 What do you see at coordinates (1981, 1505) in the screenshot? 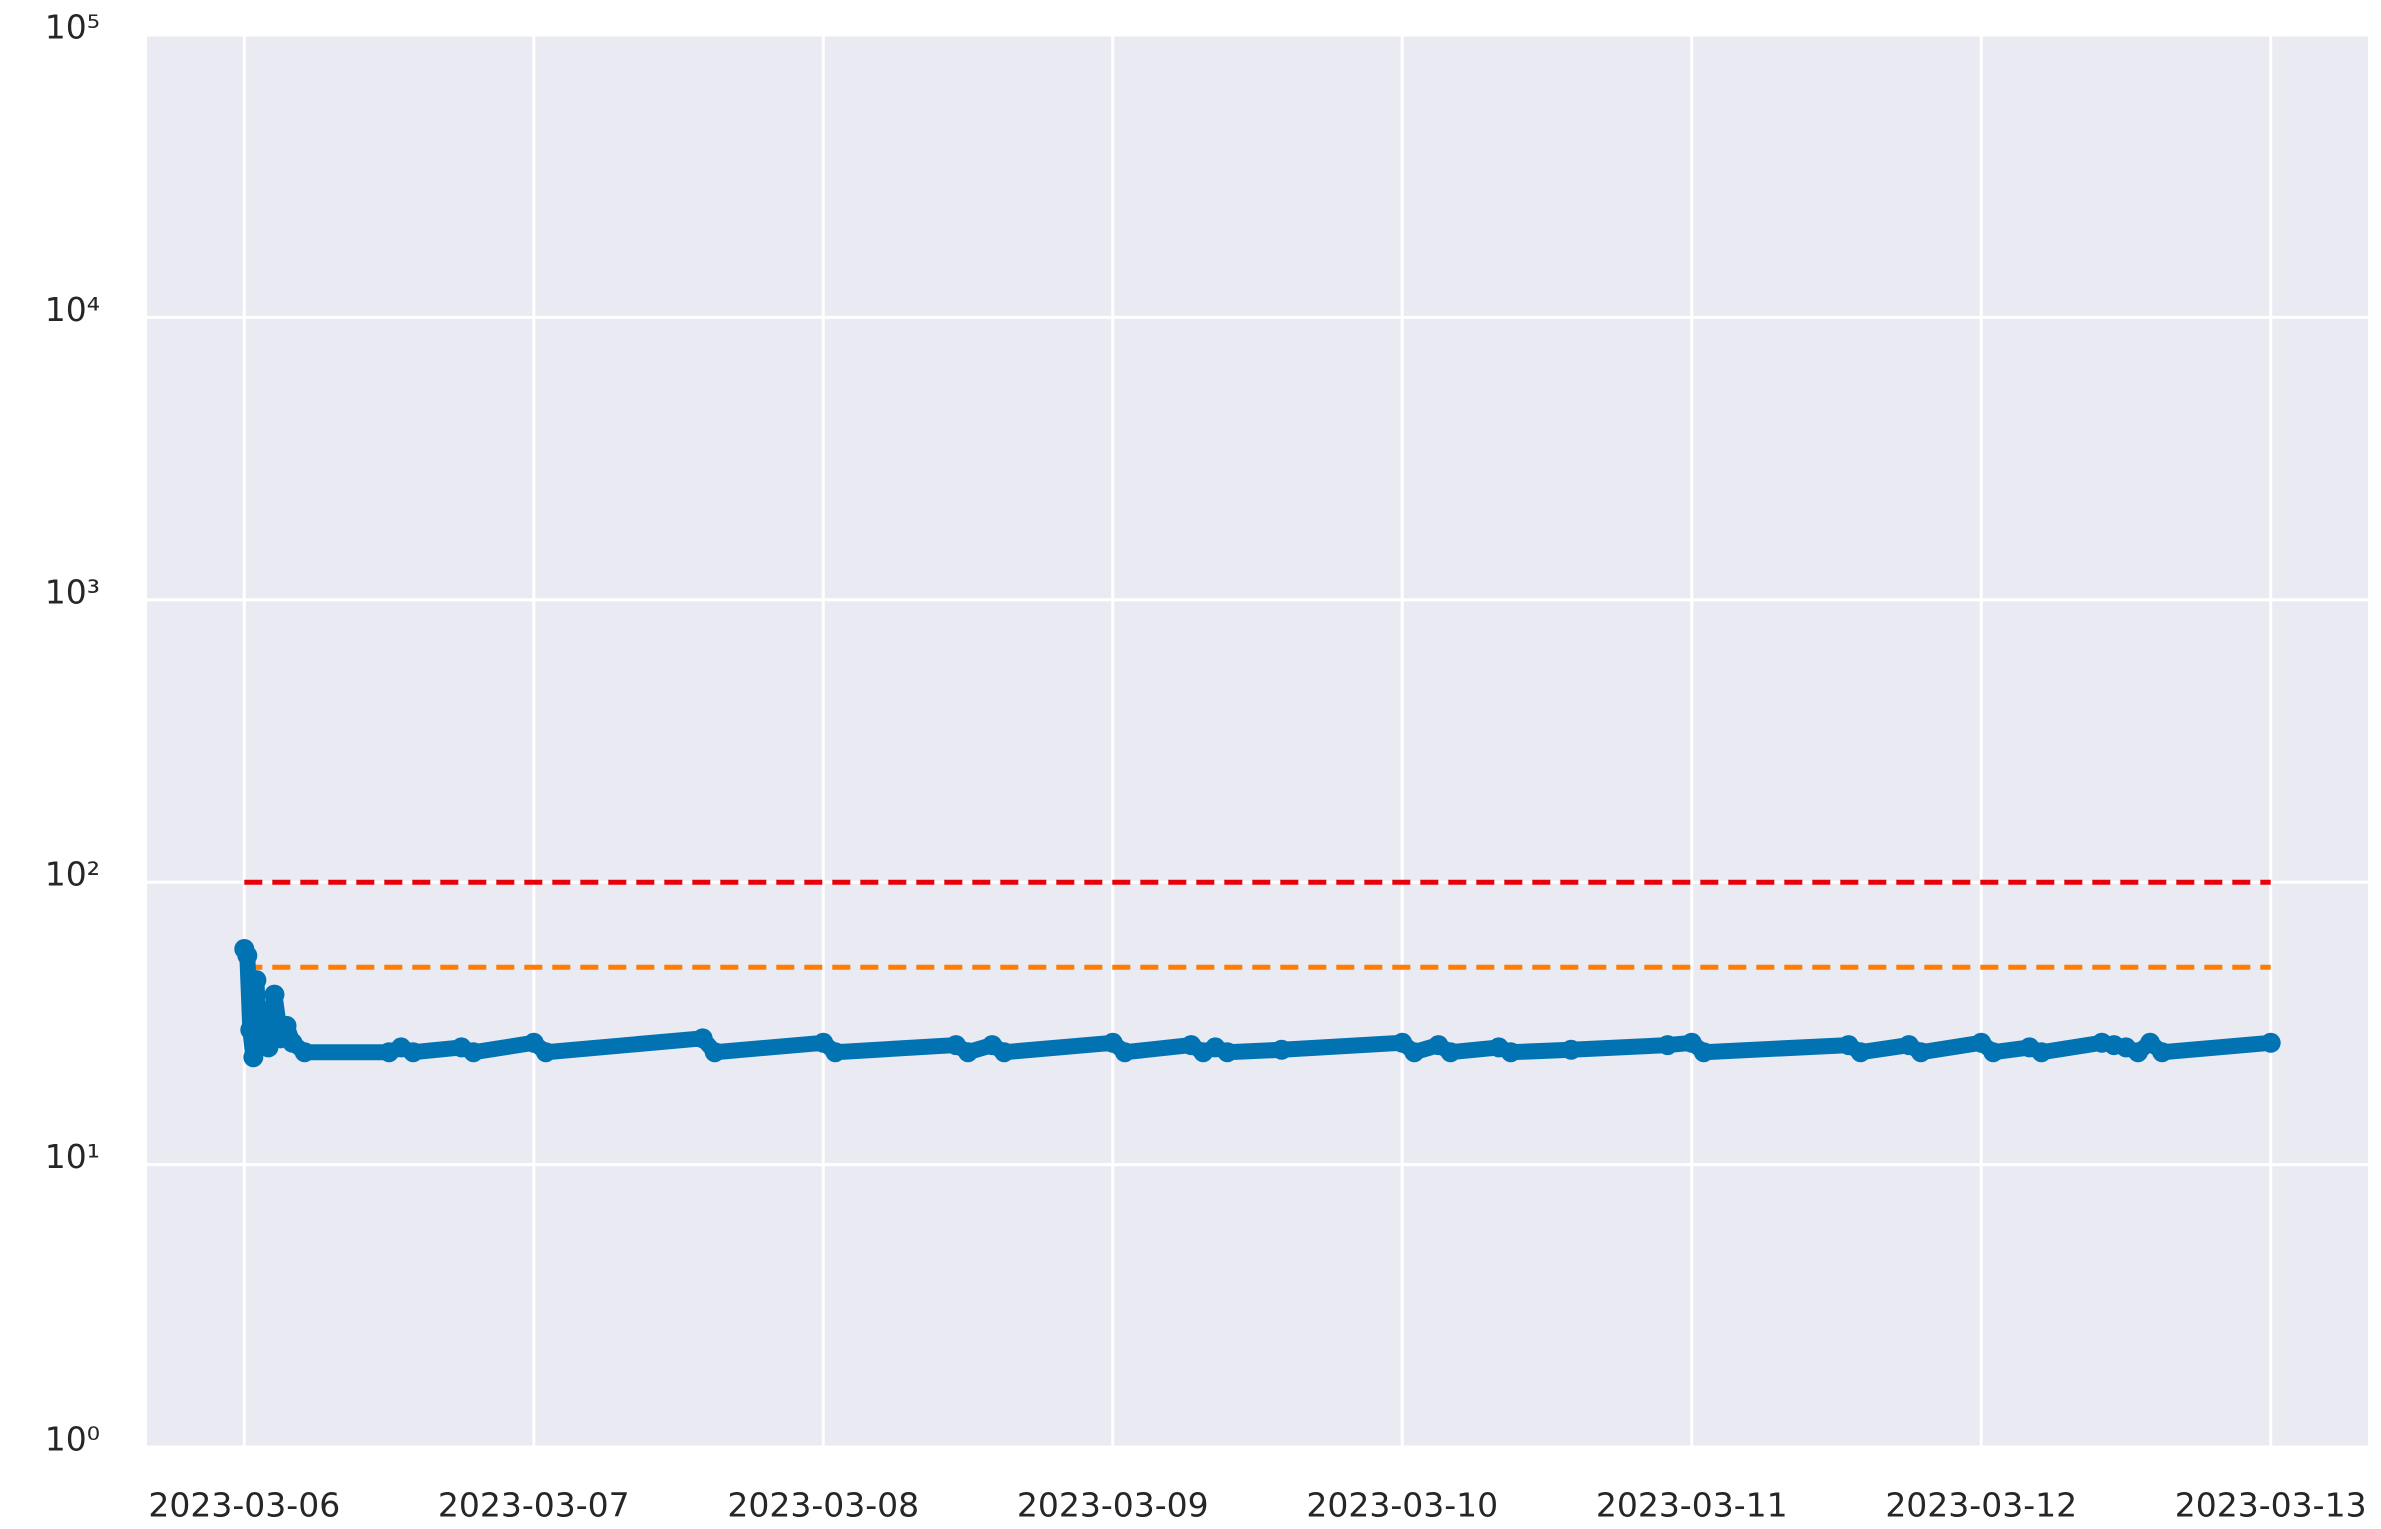
I see `x-tick-label: 2023-03-12` at bounding box center [1981, 1505].